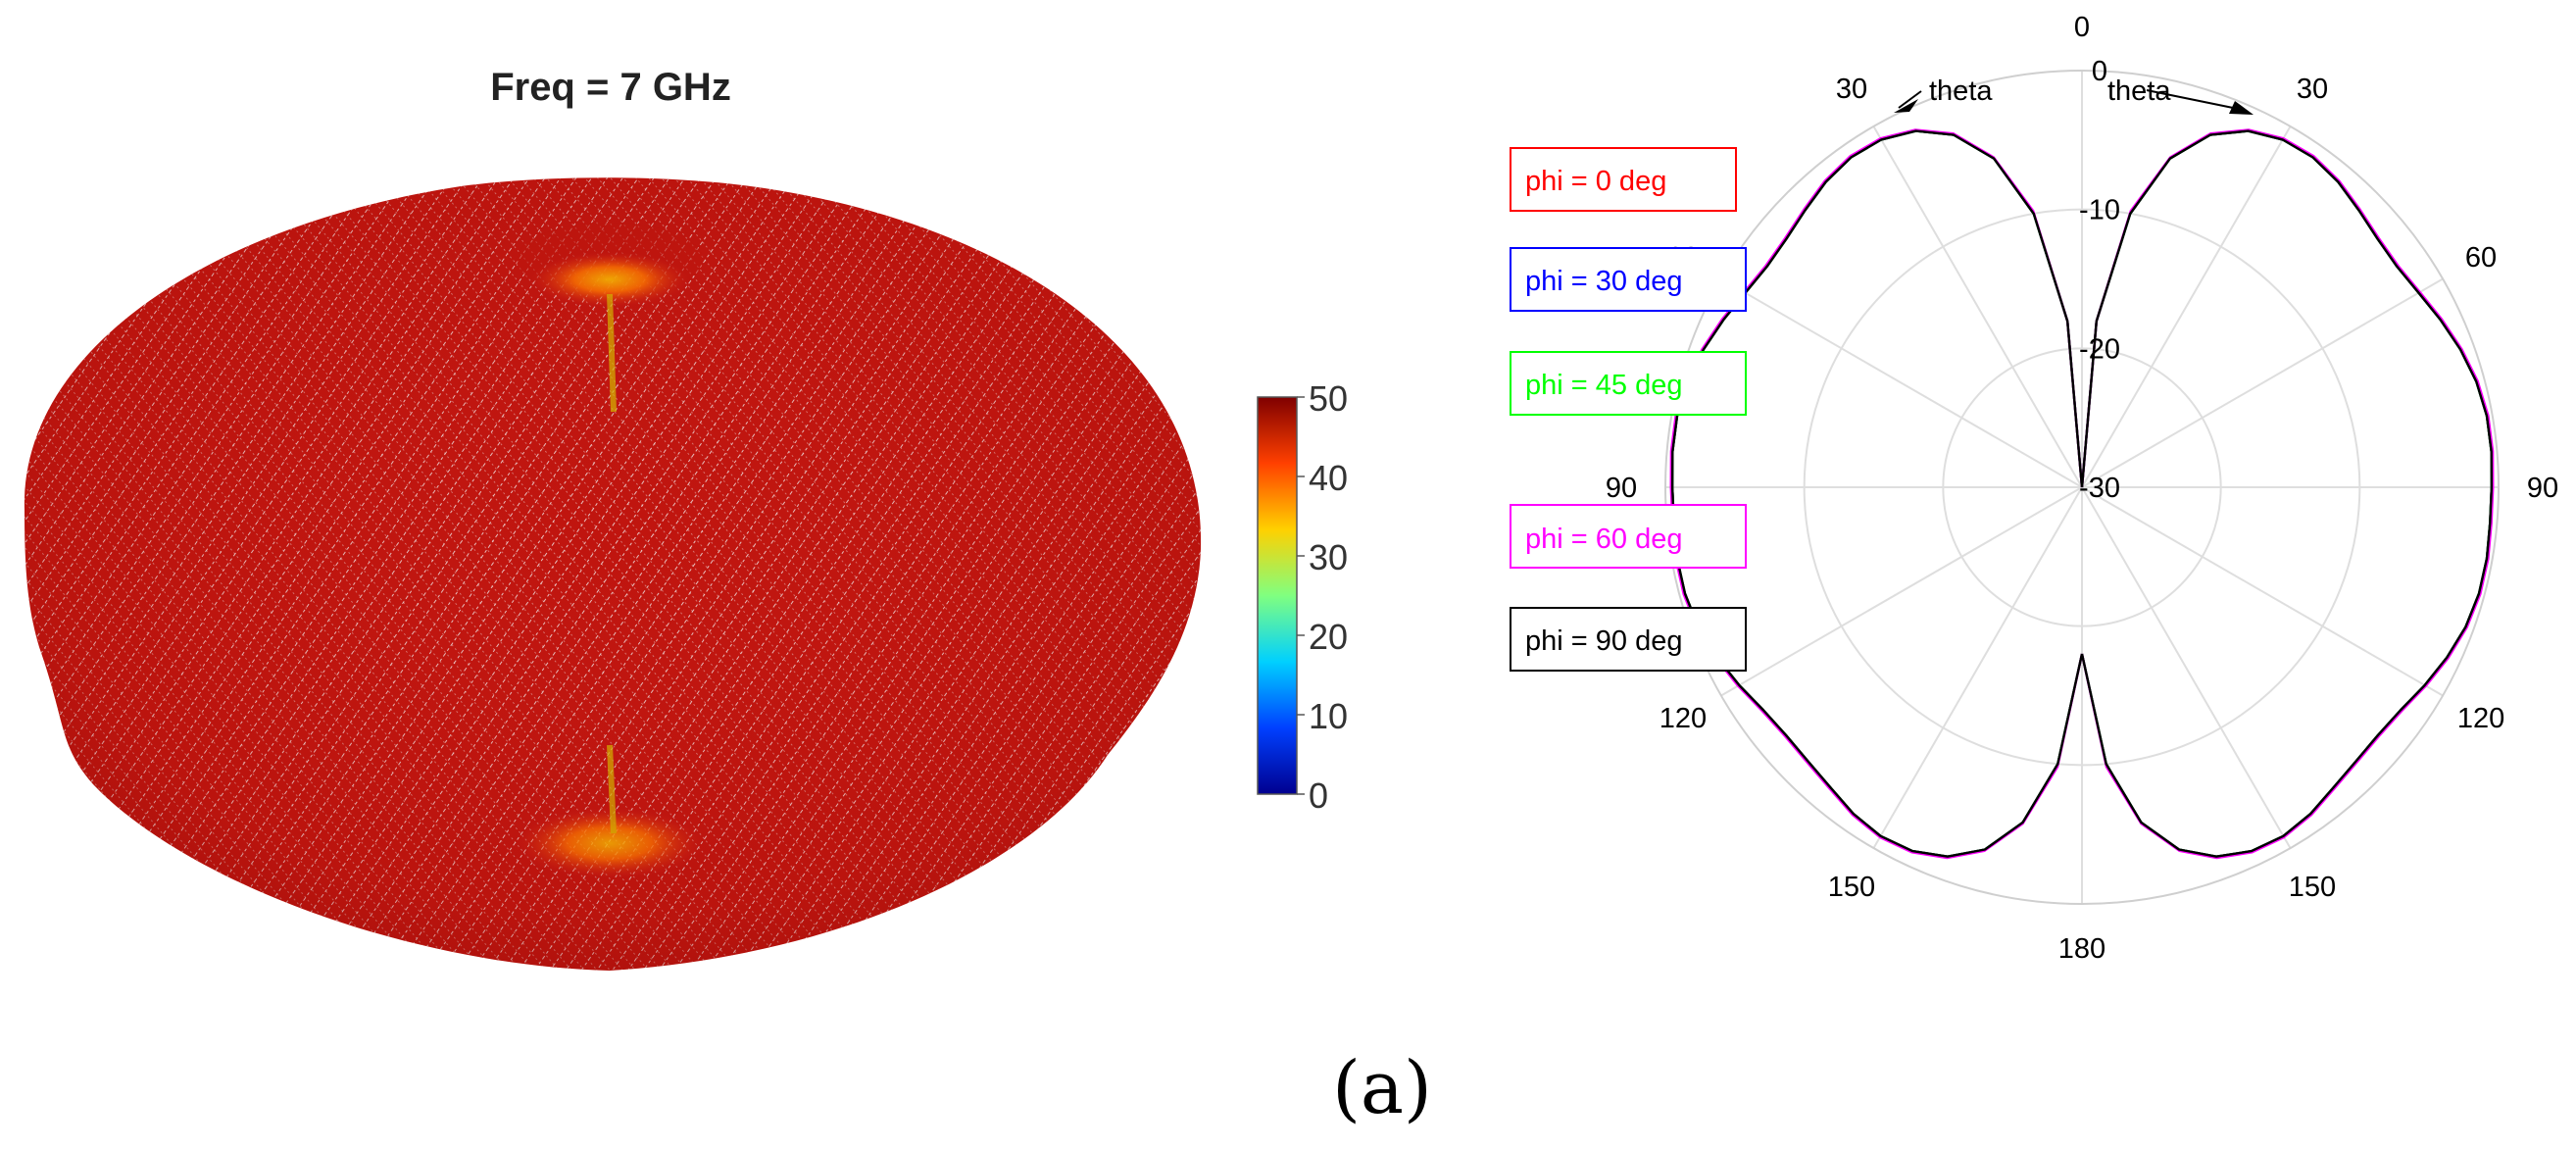 The height and width of the screenshot is (1150, 2576). What do you see at coordinates (1277, 595) in the screenshot?
I see `colorbar-gradient` at bounding box center [1277, 595].